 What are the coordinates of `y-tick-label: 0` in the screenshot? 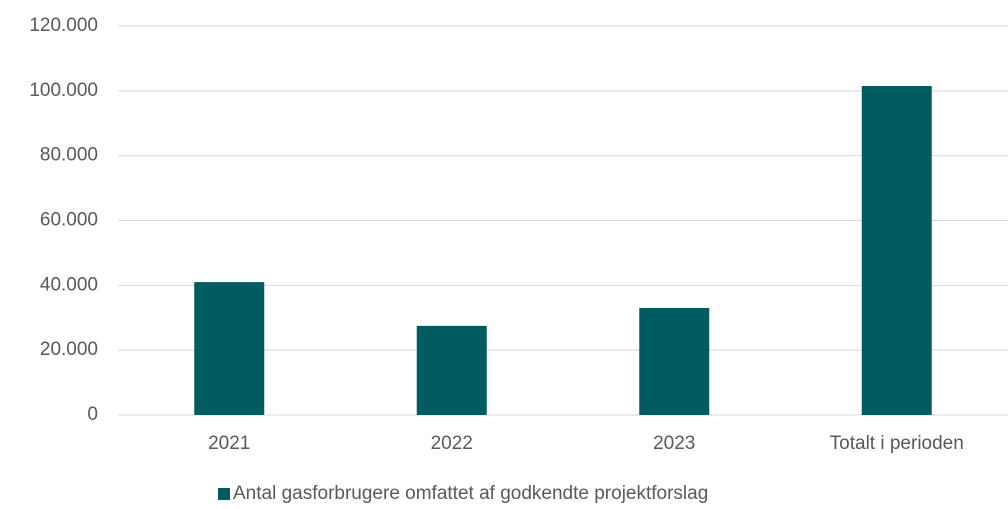 It's located at (92, 414).